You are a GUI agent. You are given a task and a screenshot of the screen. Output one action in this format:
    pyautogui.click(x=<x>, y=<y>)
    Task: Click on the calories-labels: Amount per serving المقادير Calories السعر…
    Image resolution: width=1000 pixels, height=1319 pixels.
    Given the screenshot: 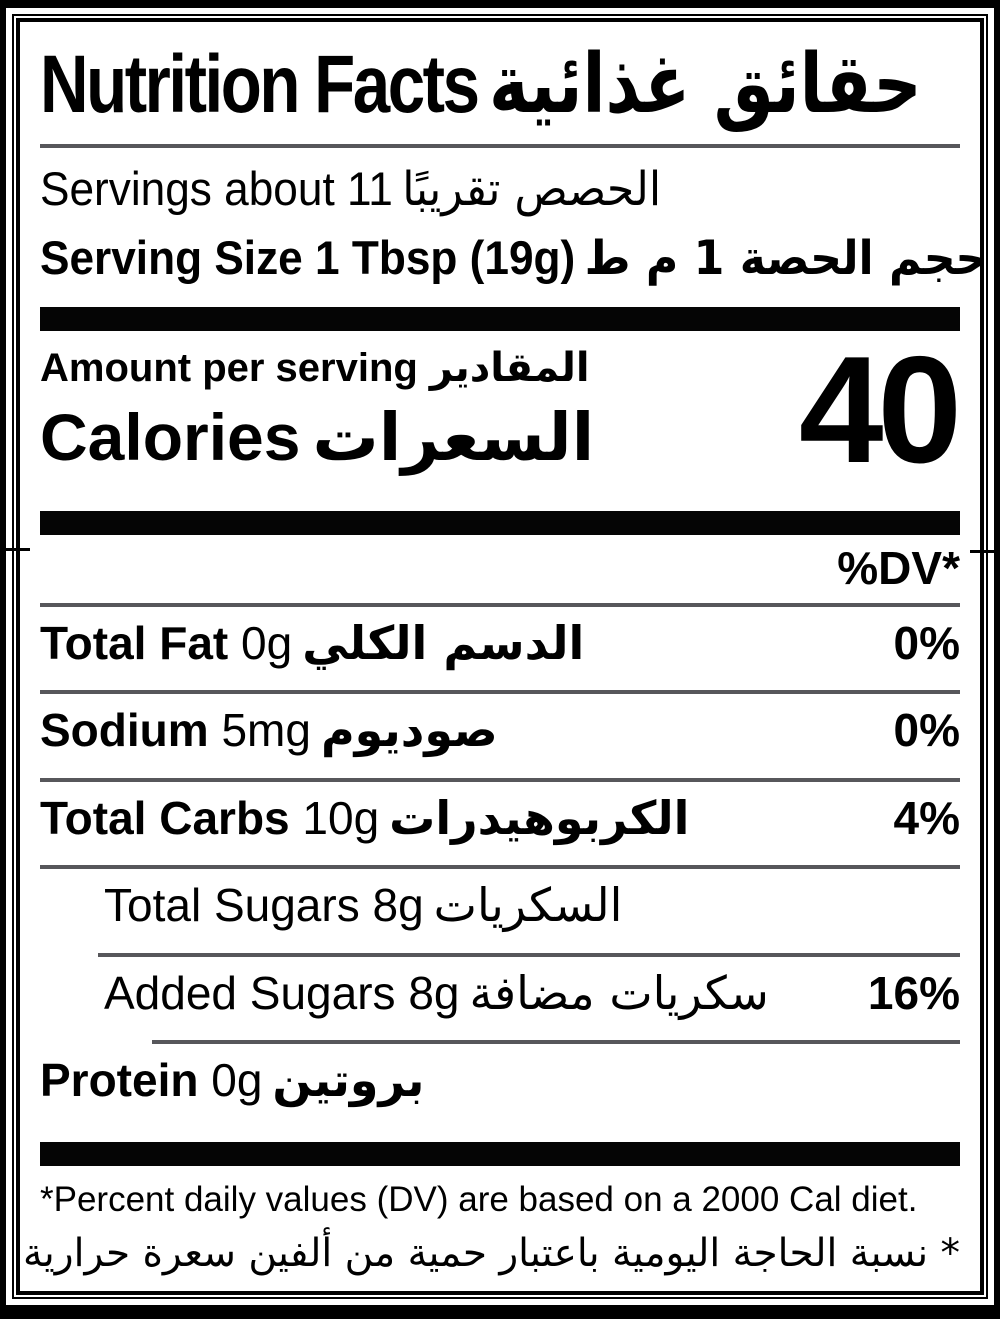 What is the action you would take?
    pyautogui.click(x=317, y=411)
    